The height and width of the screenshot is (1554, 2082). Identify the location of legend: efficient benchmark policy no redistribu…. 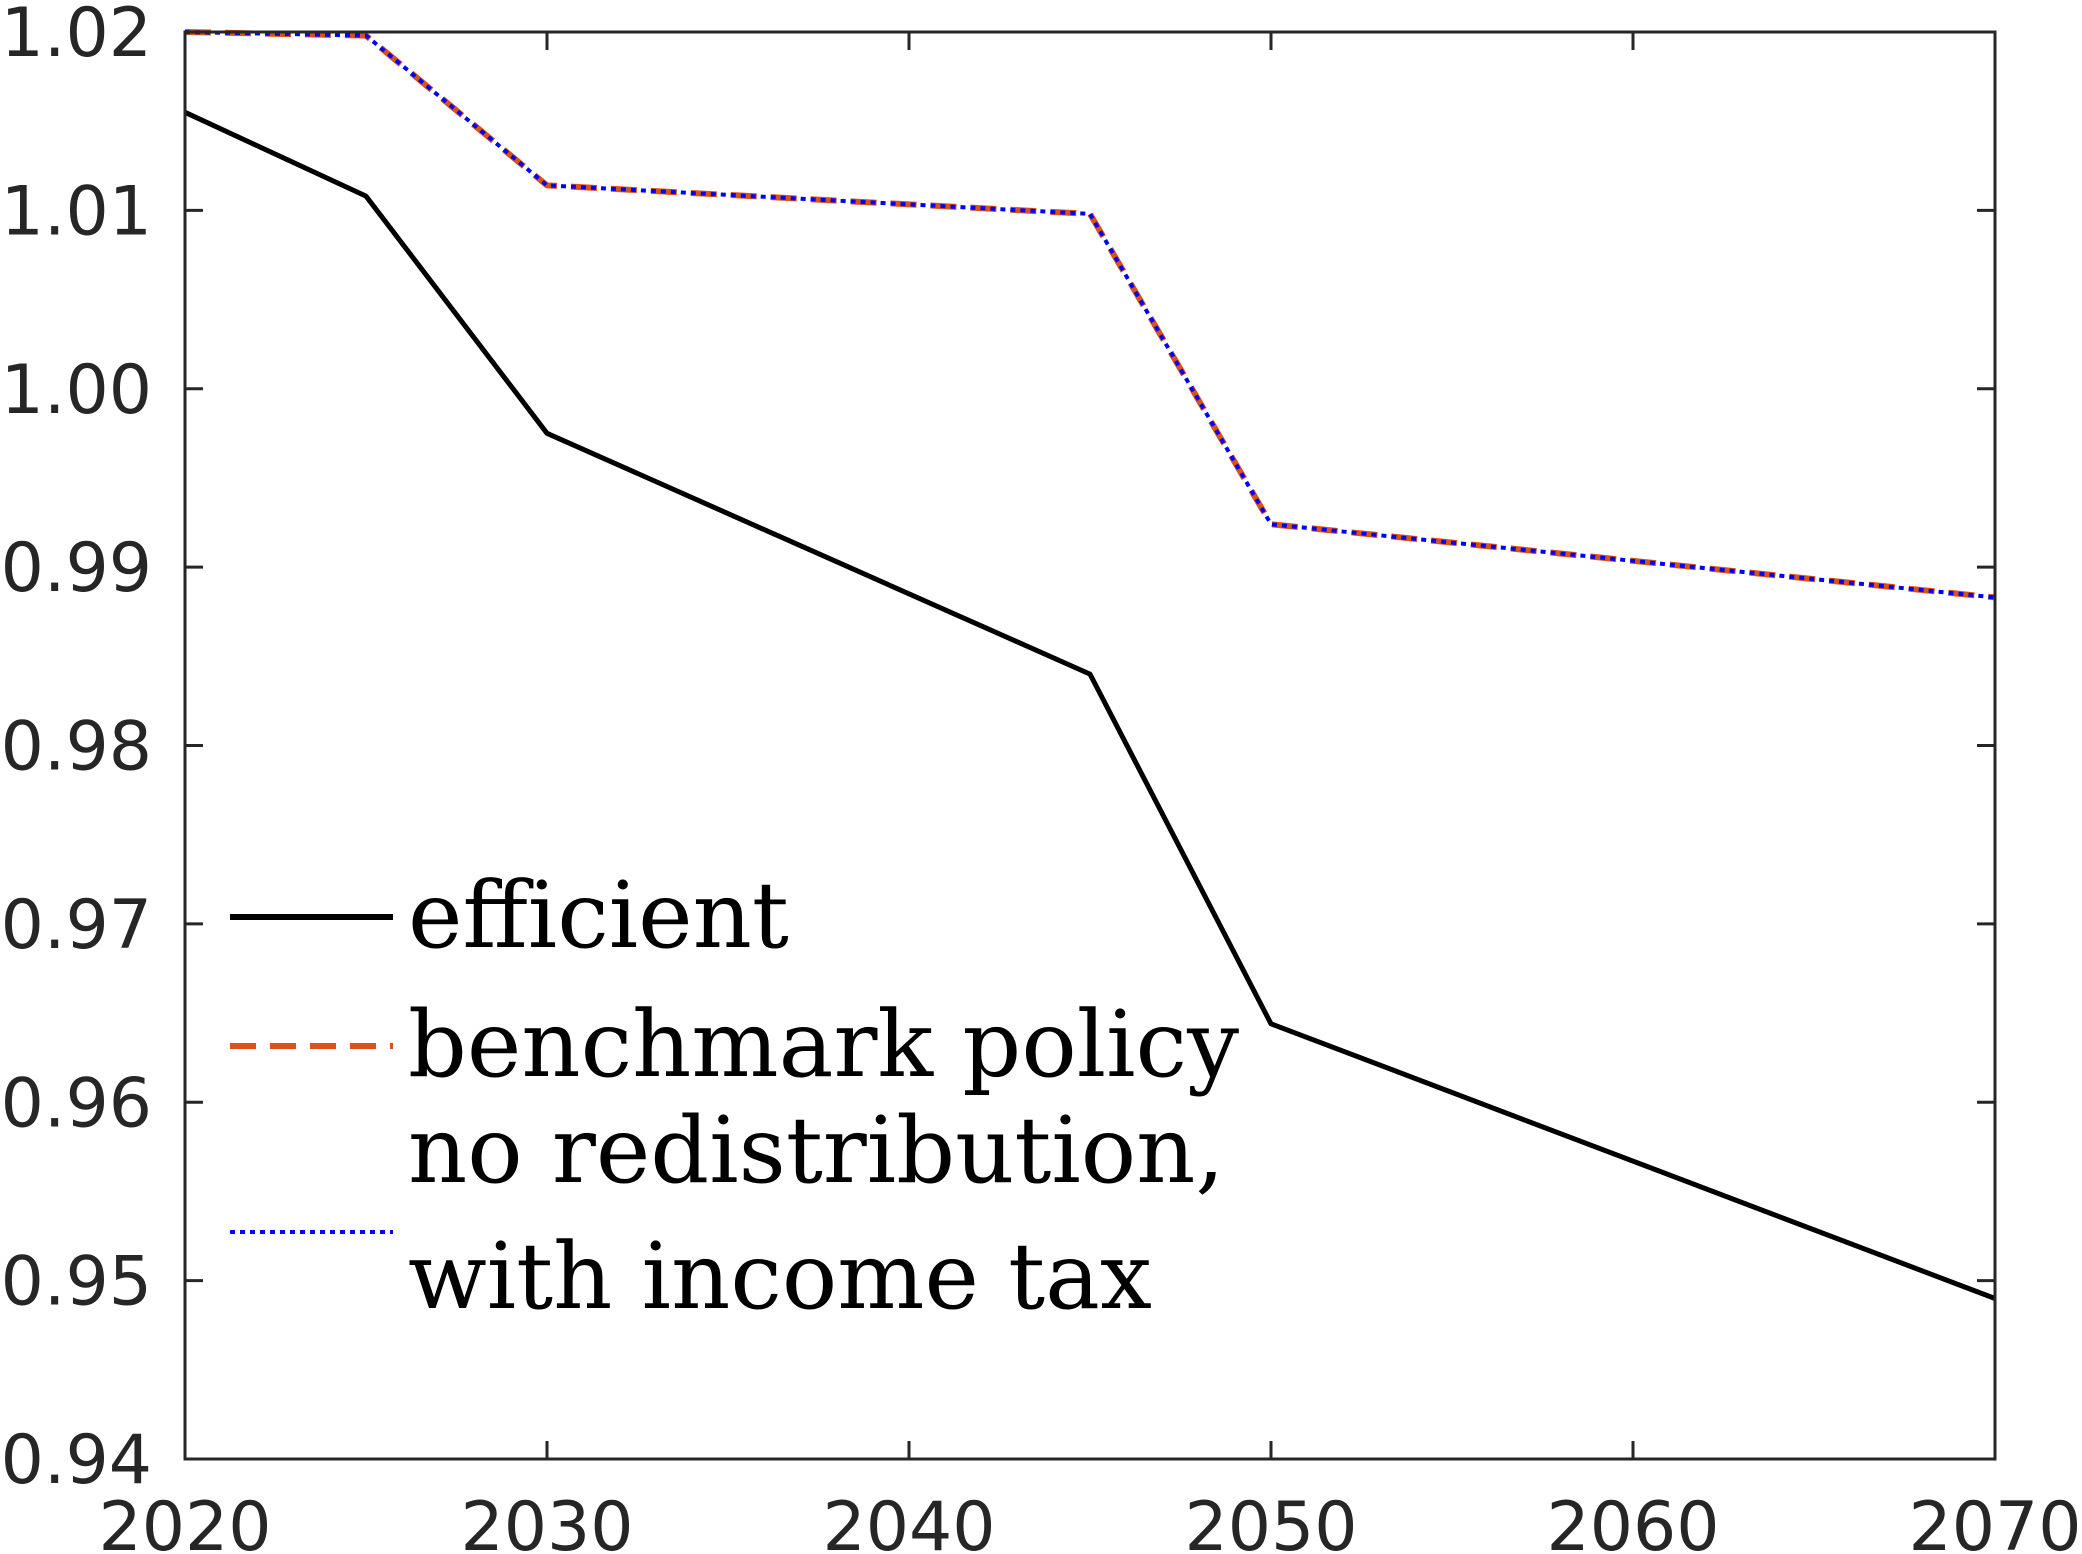
(734, 1096).